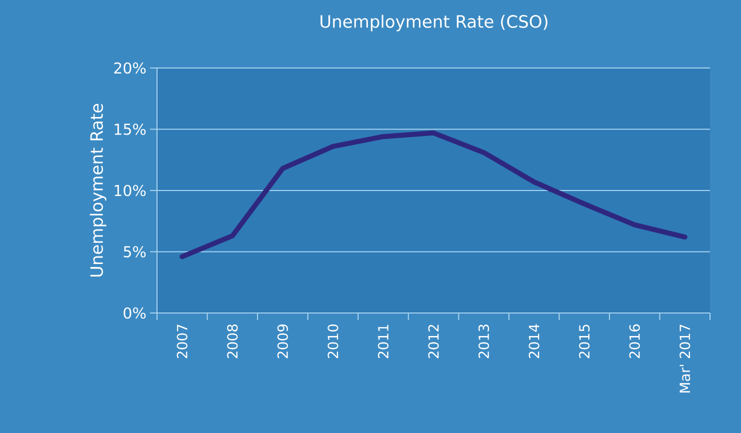  Describe the element at coordinates (98, 190) in the screenshot. I see `y-axis-title: Unemployment Rate` at that location.